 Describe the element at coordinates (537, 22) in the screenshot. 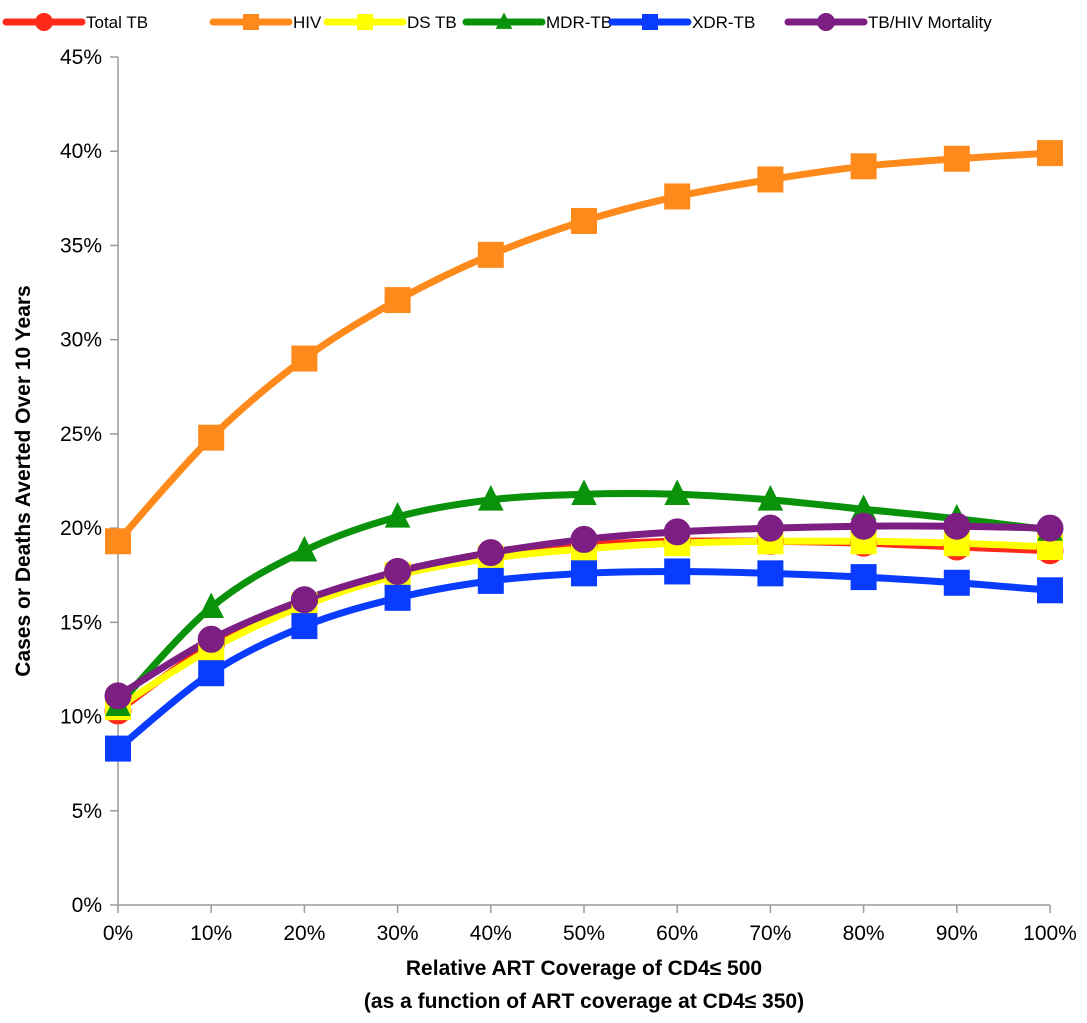

I see `legend-item-mdr-tb: MDR-TB` at that location.